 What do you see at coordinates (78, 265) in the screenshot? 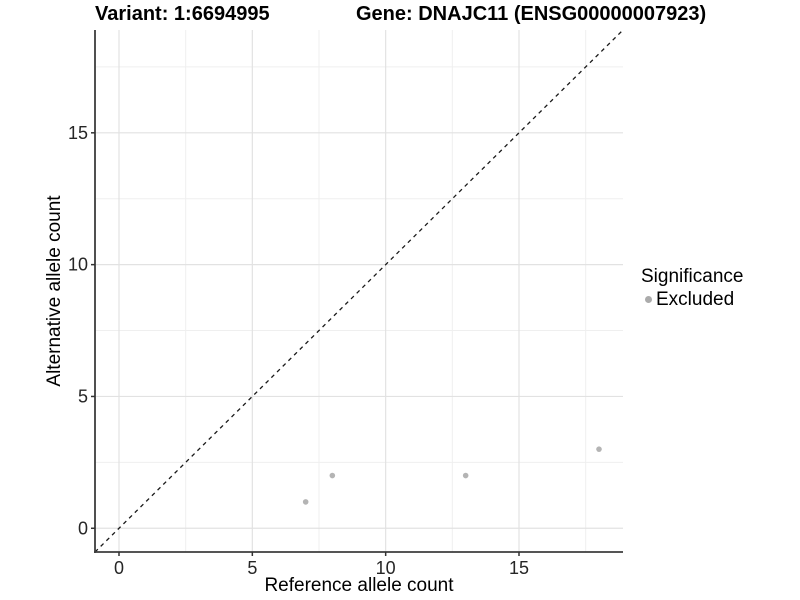
I see `y-tick-label: 10` at bounding box center [78, 265].